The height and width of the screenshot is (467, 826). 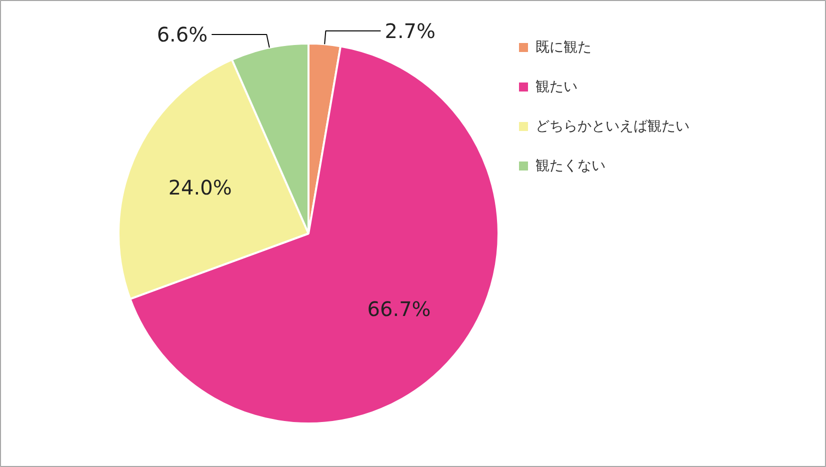 What do you see at coordinates (399, 308) in the screenshot?
I see `data-label: 66.7%` at bounding box center [399, 308].